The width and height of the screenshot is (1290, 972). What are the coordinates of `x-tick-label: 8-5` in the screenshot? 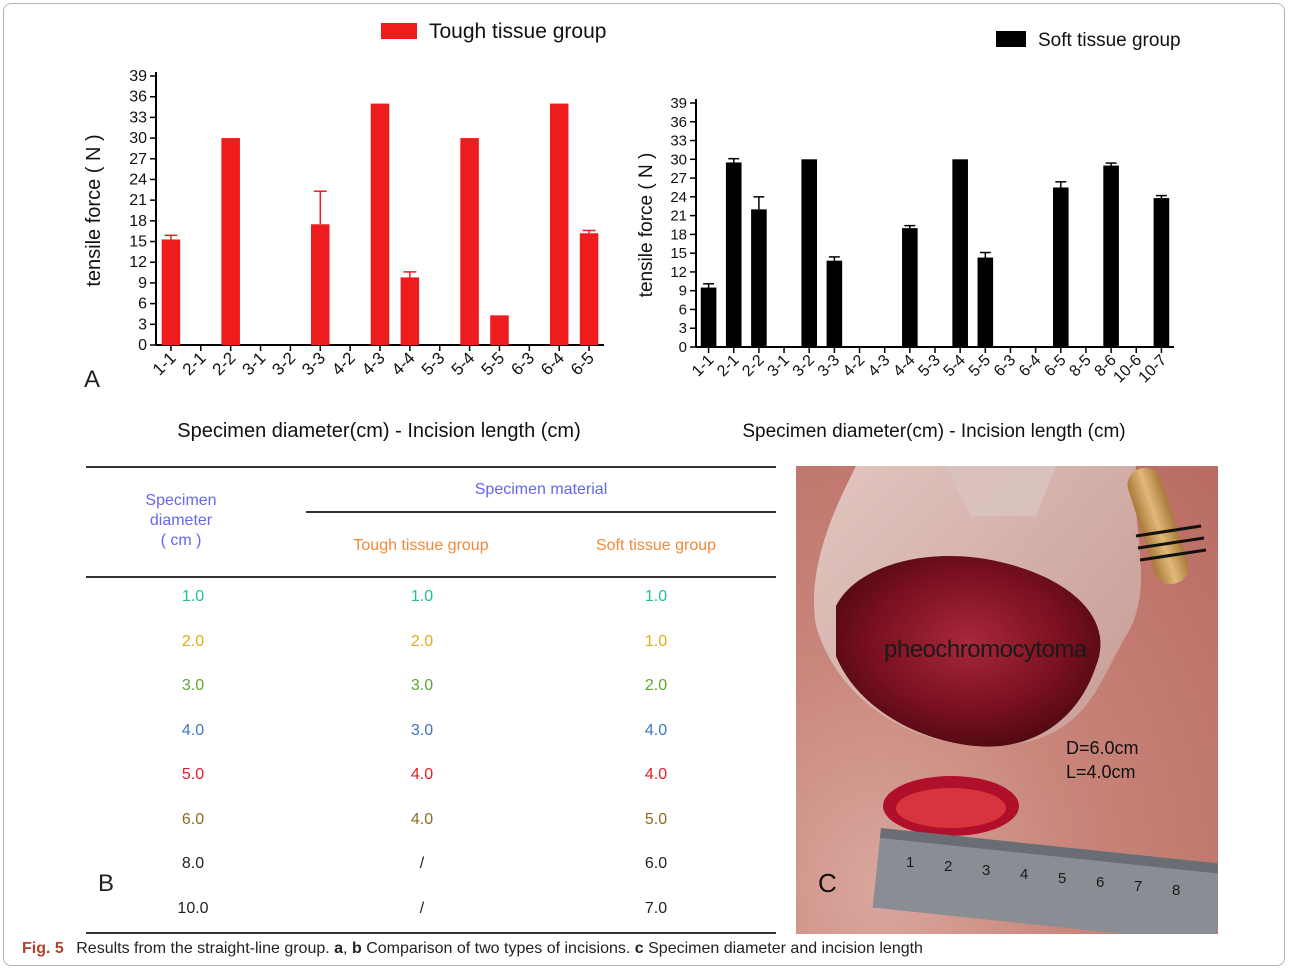 It's located at (1080, 366).